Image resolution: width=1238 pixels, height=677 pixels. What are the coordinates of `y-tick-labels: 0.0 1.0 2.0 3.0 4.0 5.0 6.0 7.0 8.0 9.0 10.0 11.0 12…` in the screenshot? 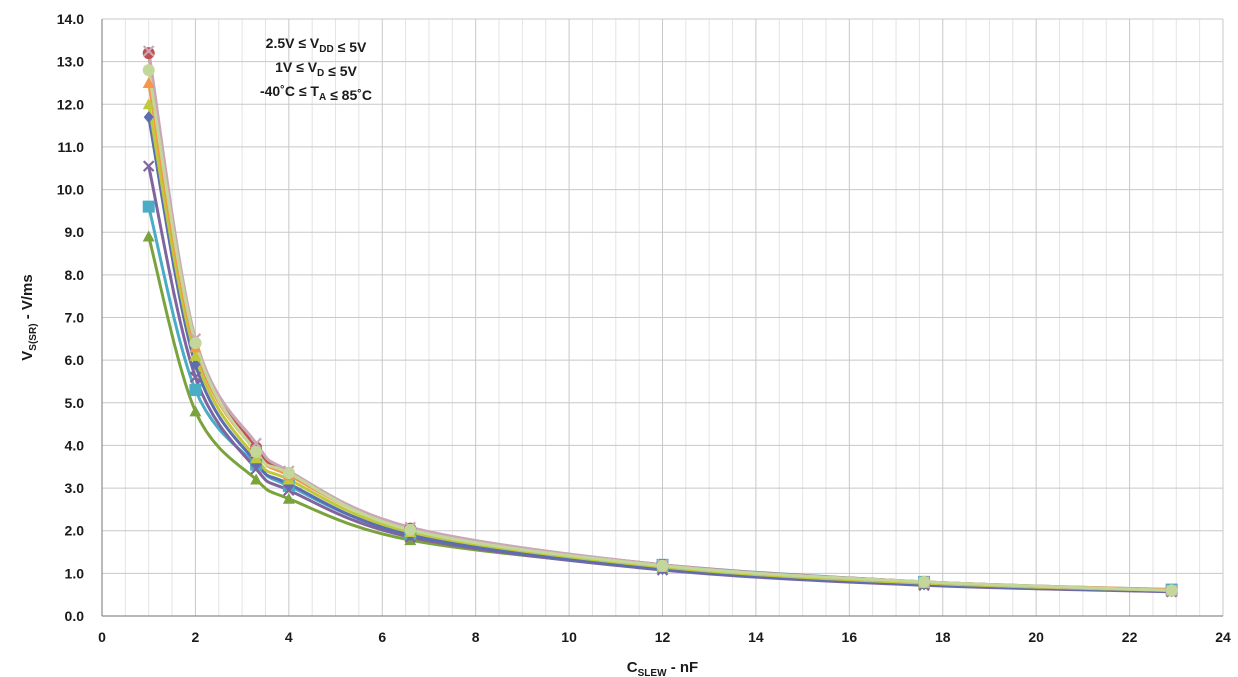 It's located at (70, 317).